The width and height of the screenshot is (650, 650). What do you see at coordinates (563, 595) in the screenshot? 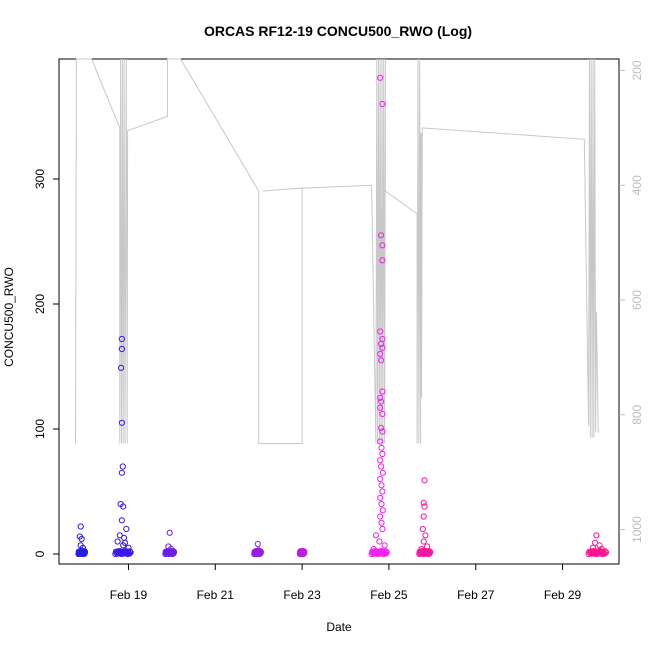
I see `x-tick-label: Feb 29` at bounding box center [563, 595].